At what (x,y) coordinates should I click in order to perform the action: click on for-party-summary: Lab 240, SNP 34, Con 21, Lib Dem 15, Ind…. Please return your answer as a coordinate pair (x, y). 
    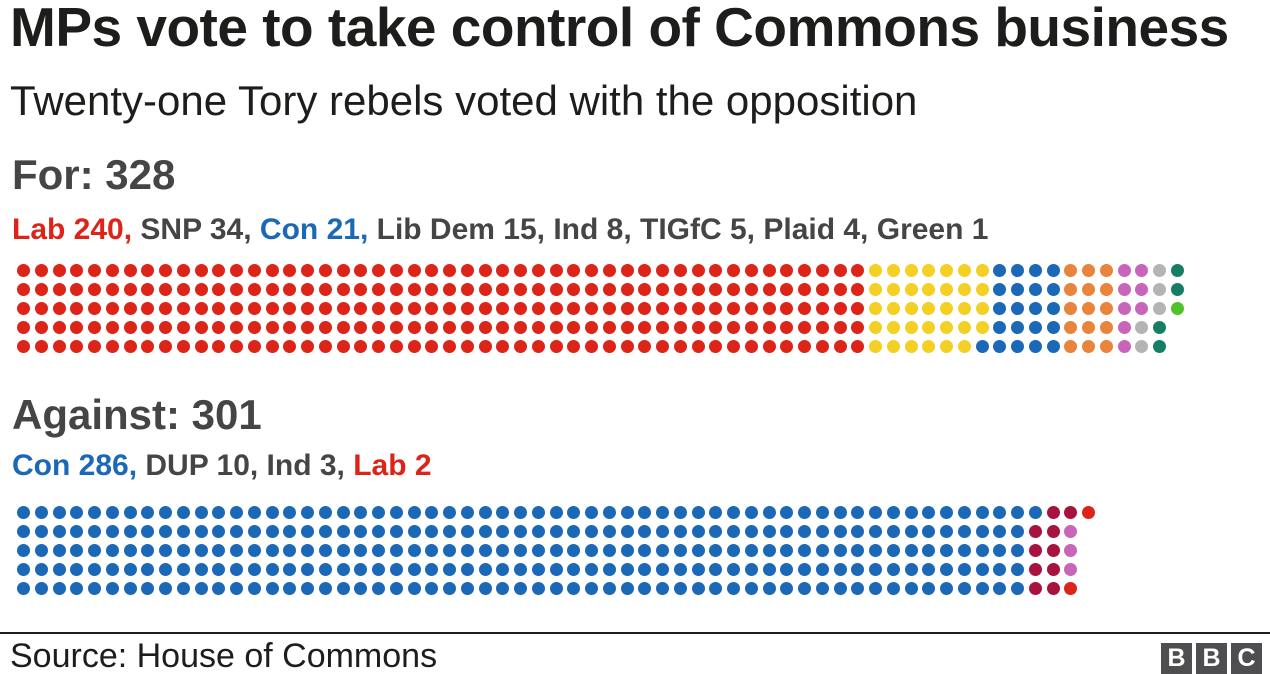
    Looking at the image, I should click on (500, 230).